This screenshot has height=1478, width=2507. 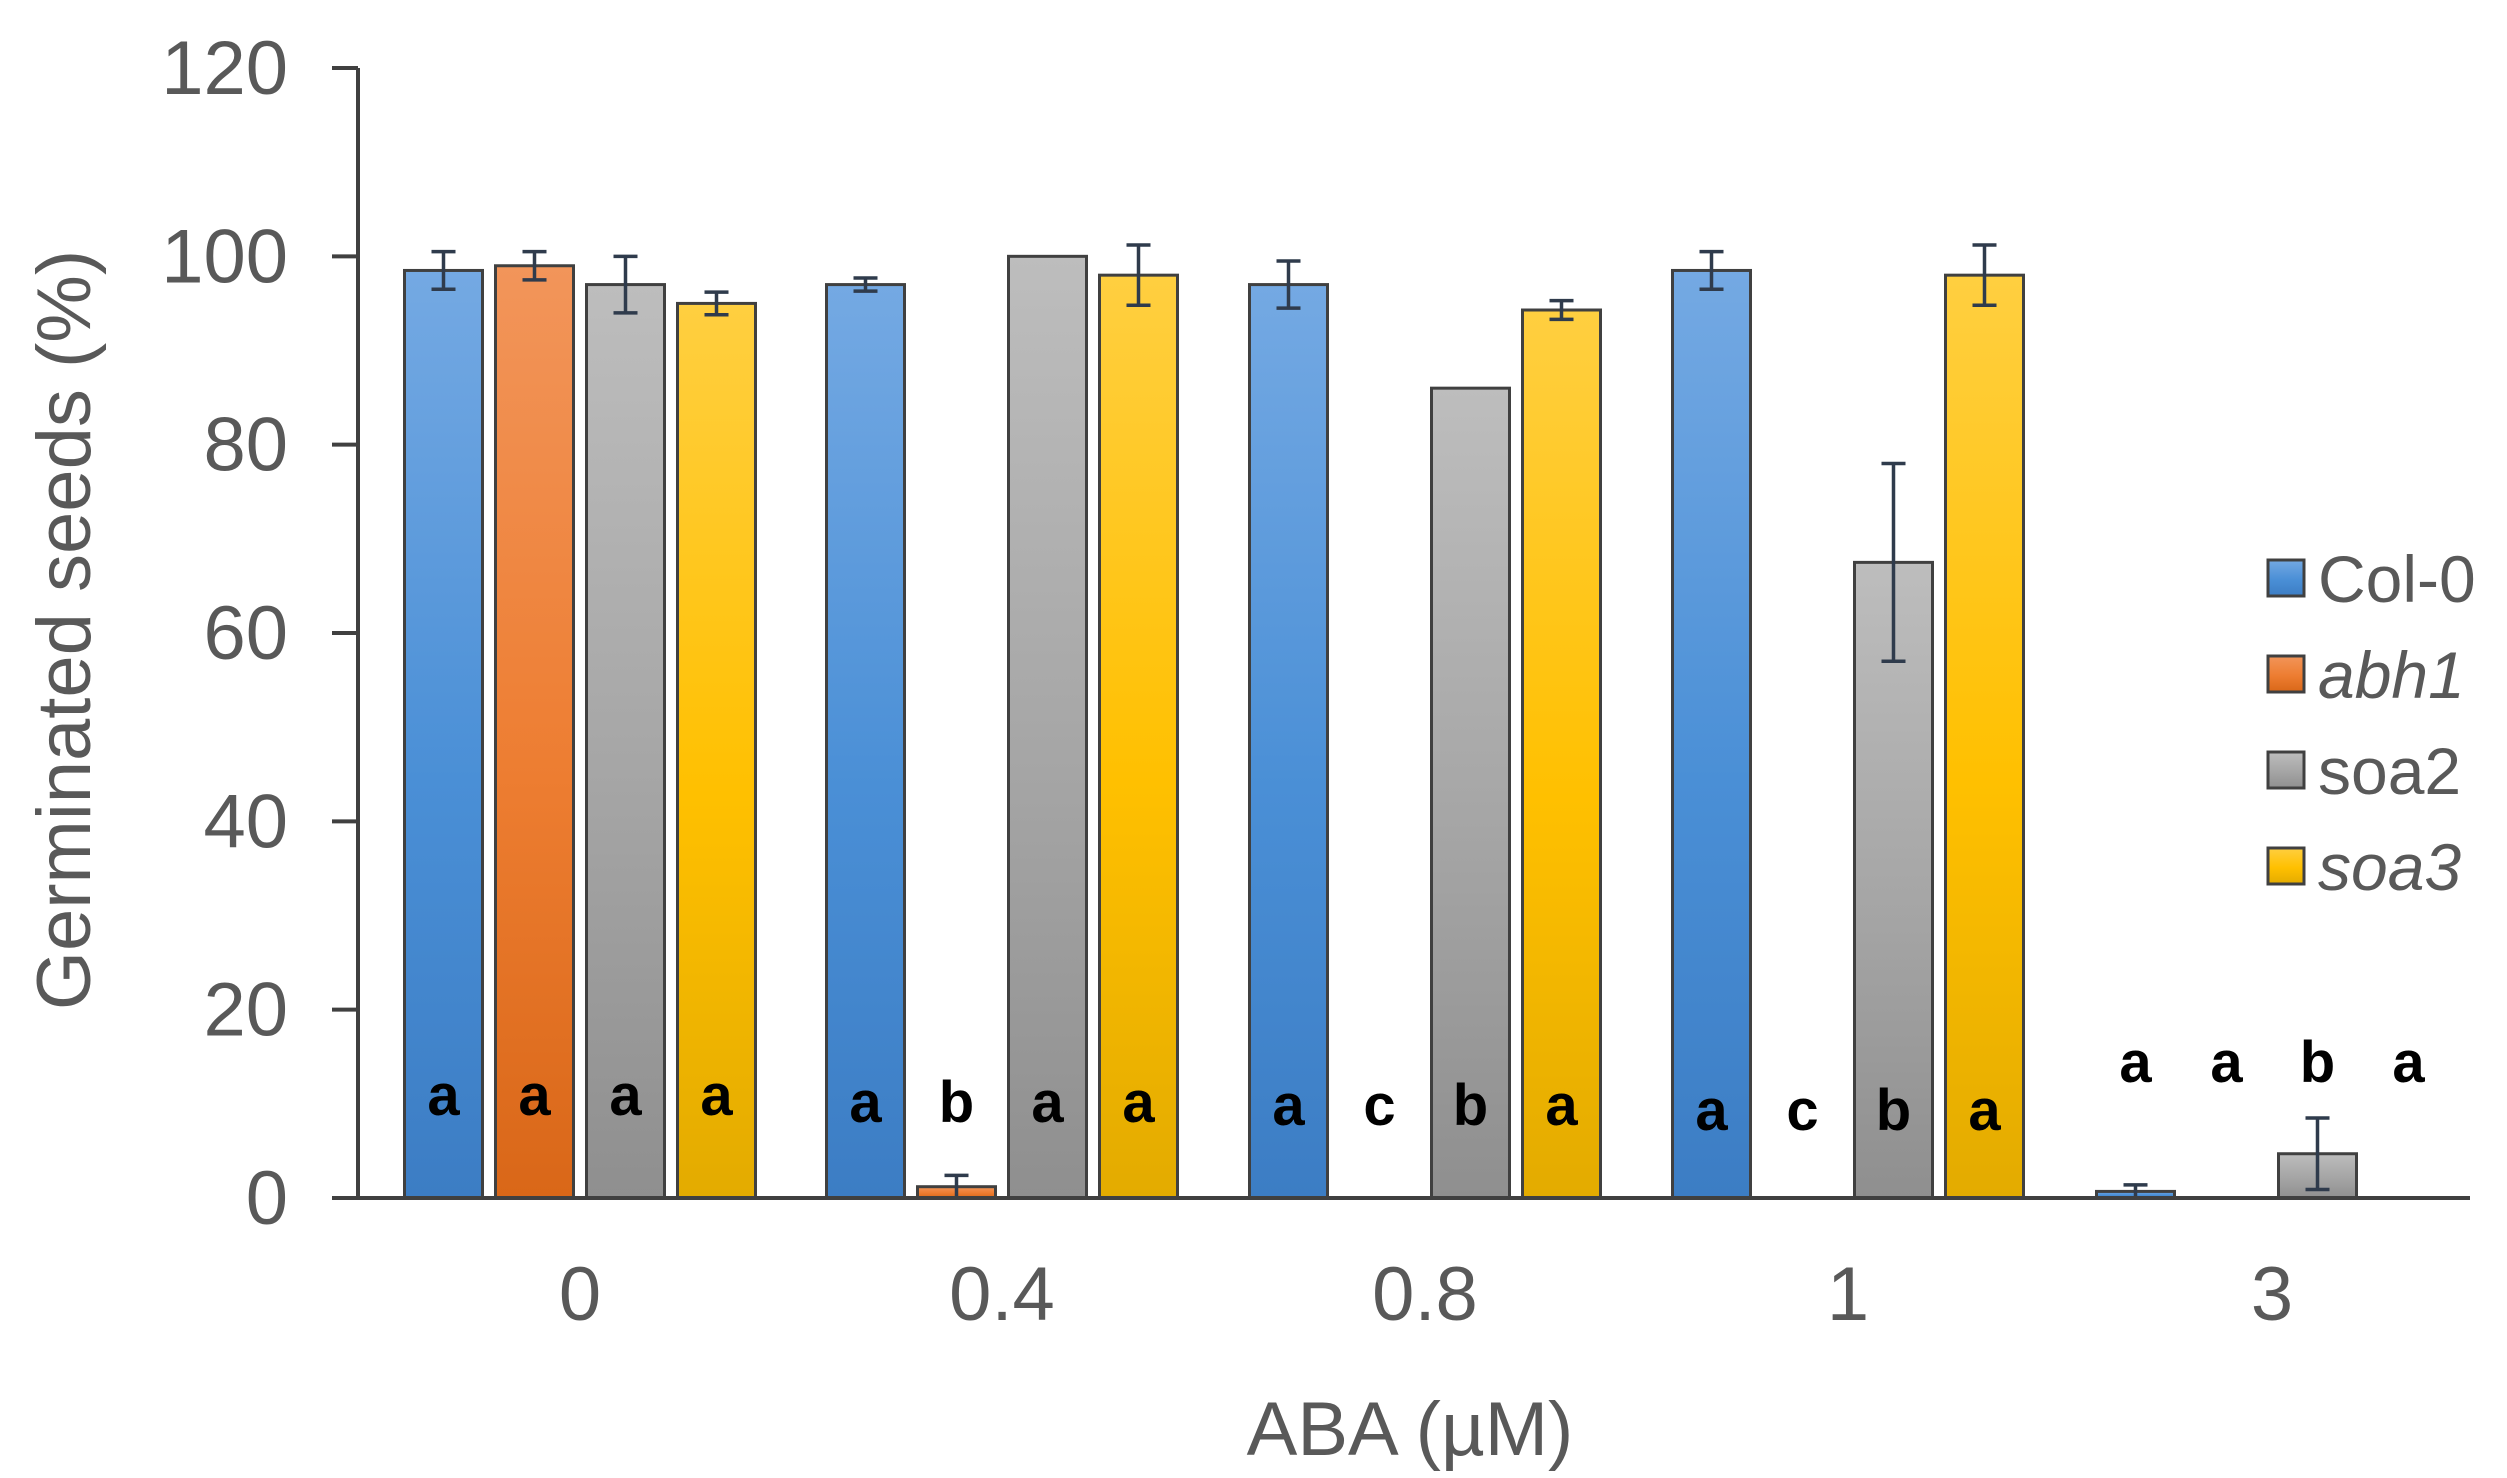 What do you see at coordinates (443, 1095) in the screenshot?
I see `significance-letter-Col-0-0: a` at bounding box center [443, 1095].